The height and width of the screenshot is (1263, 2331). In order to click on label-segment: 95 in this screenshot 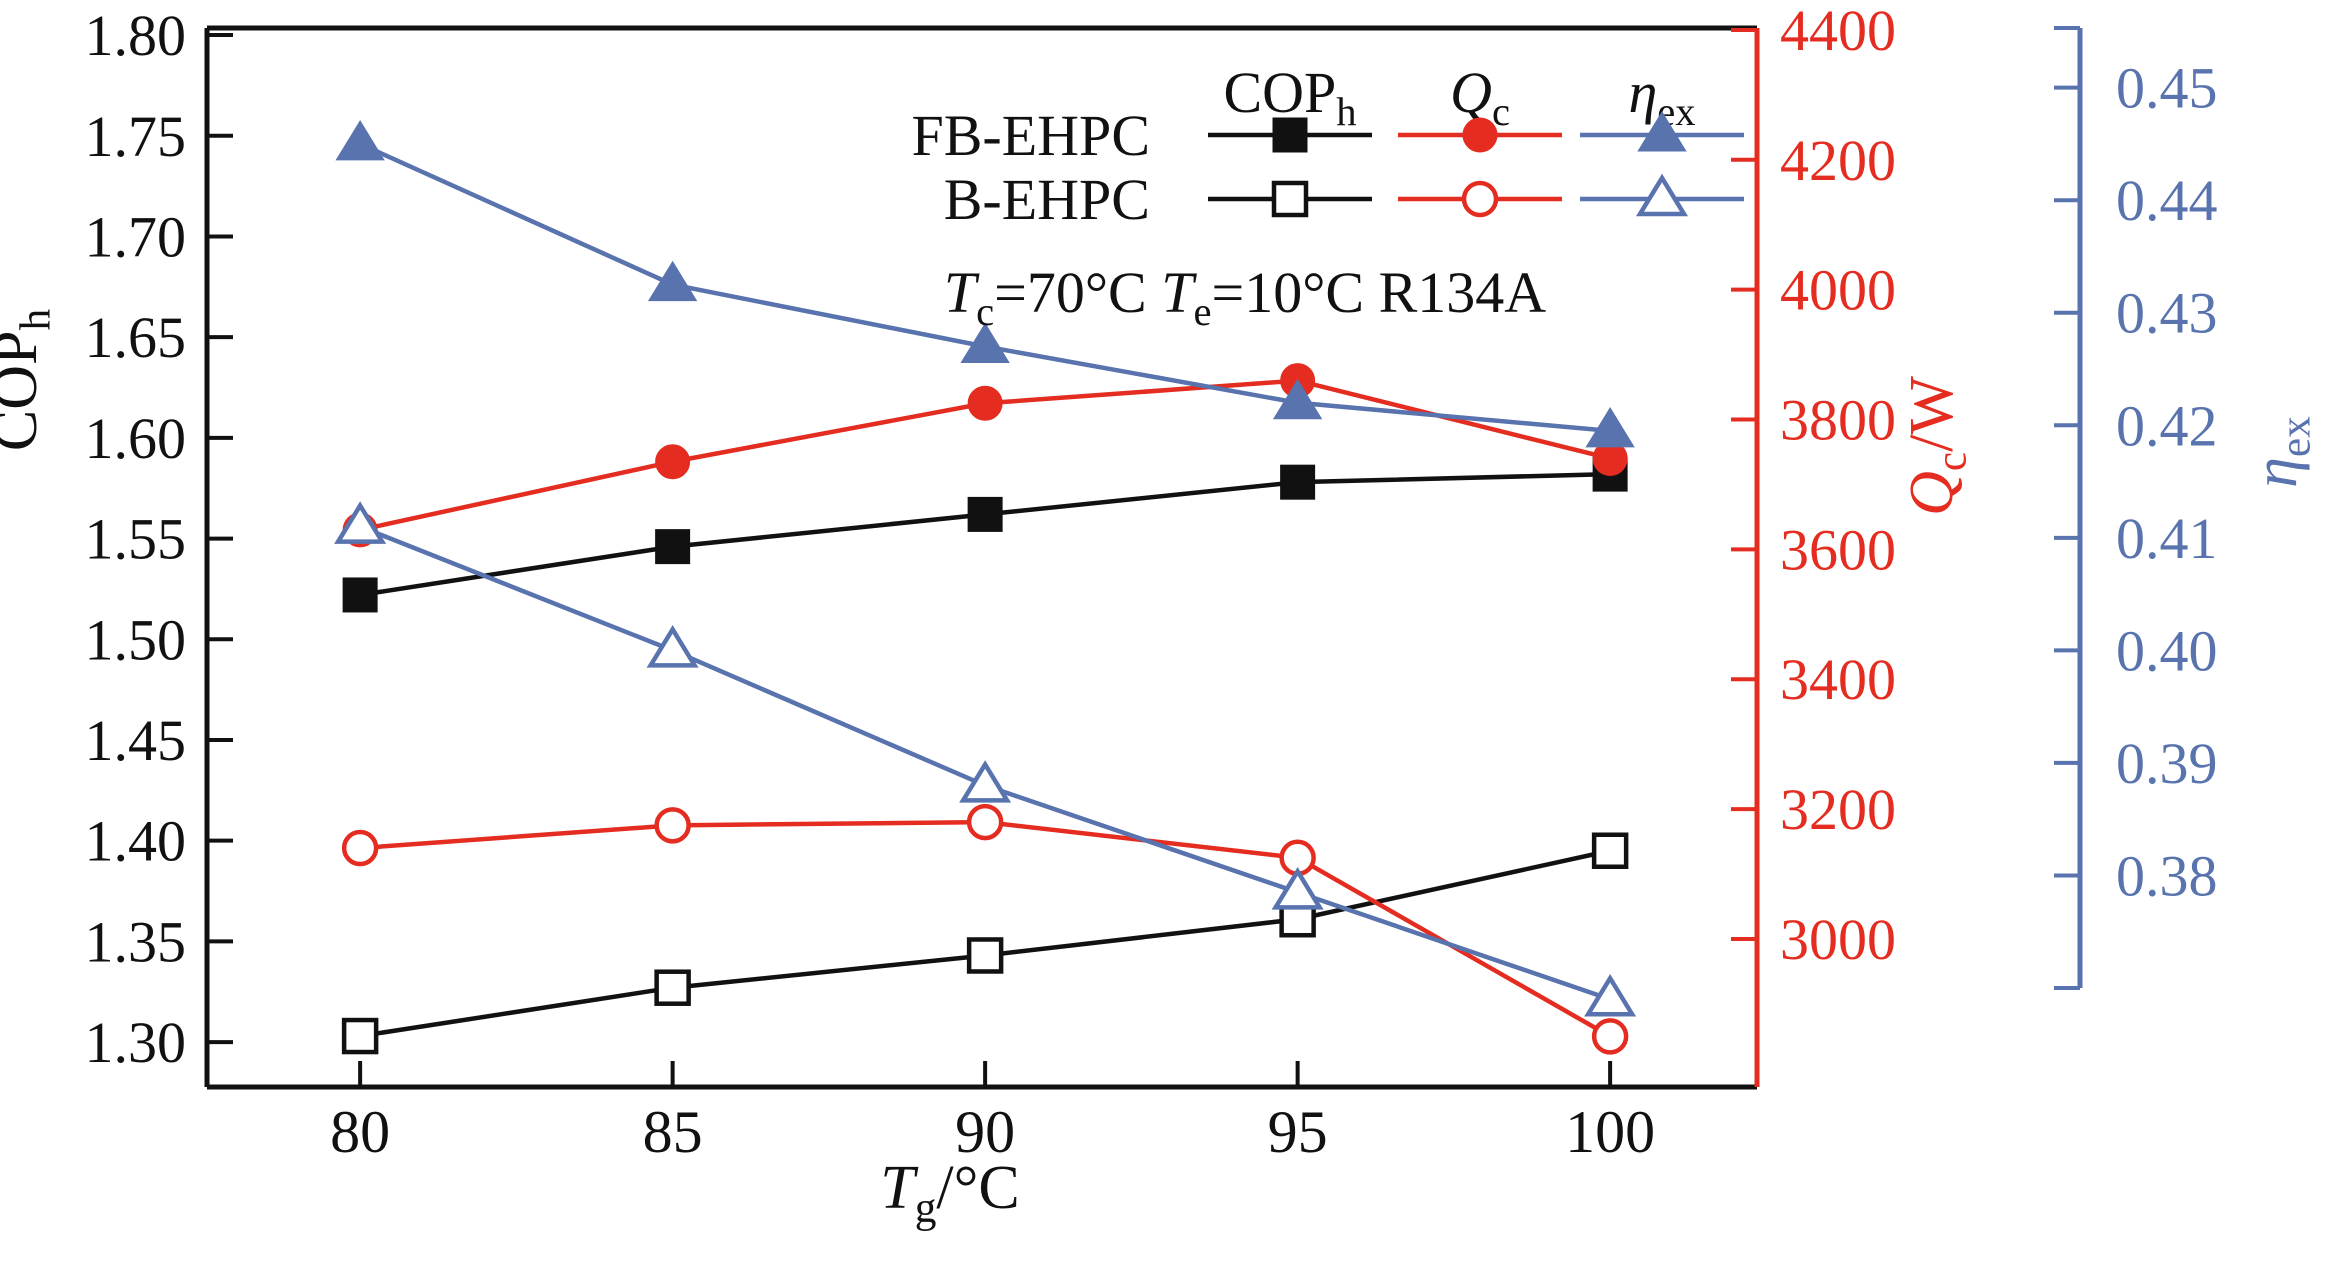, I will do `click(1298, 1132)`.